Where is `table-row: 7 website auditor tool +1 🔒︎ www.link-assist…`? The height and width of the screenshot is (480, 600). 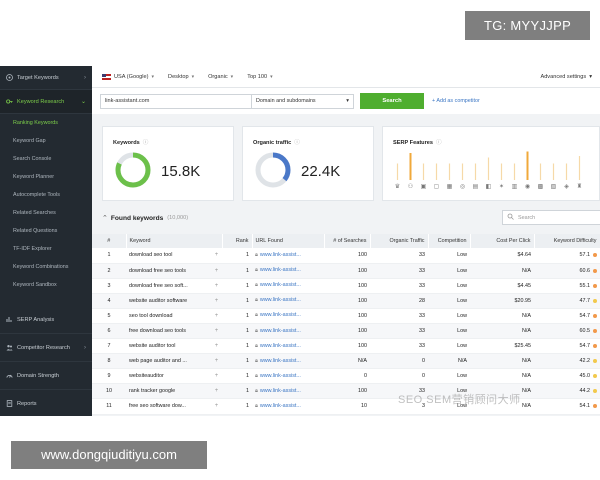
table-row: 7 website auditor tool +1 🔒︎ www.link-assist… is located at coordinates (346, 346).